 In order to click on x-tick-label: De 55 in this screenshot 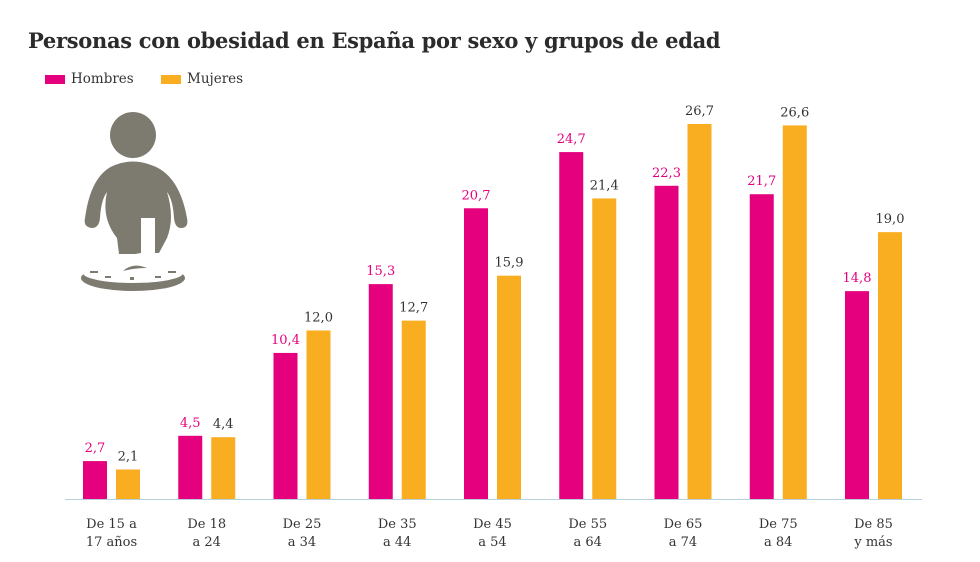, I will do `click(587, 524)`.